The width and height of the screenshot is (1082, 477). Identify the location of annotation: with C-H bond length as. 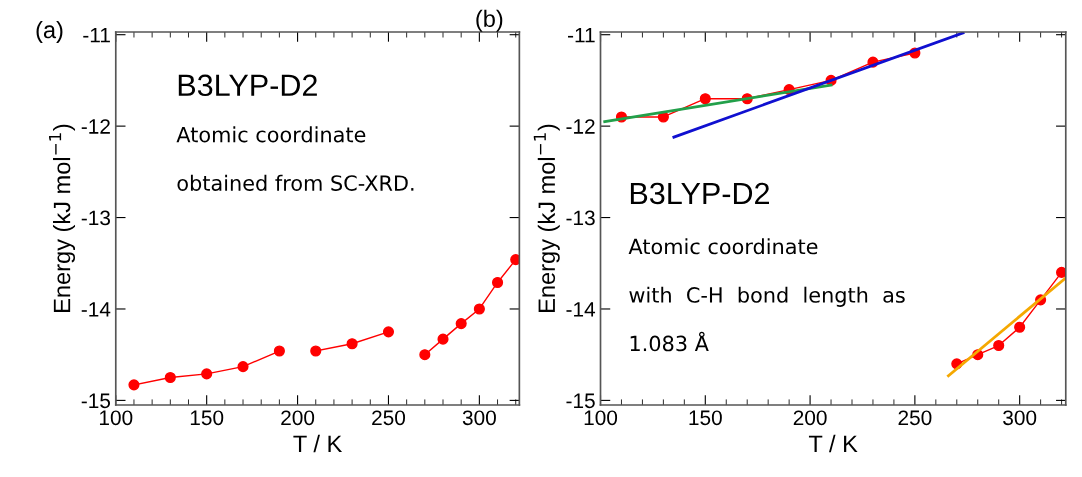
(767, 296).